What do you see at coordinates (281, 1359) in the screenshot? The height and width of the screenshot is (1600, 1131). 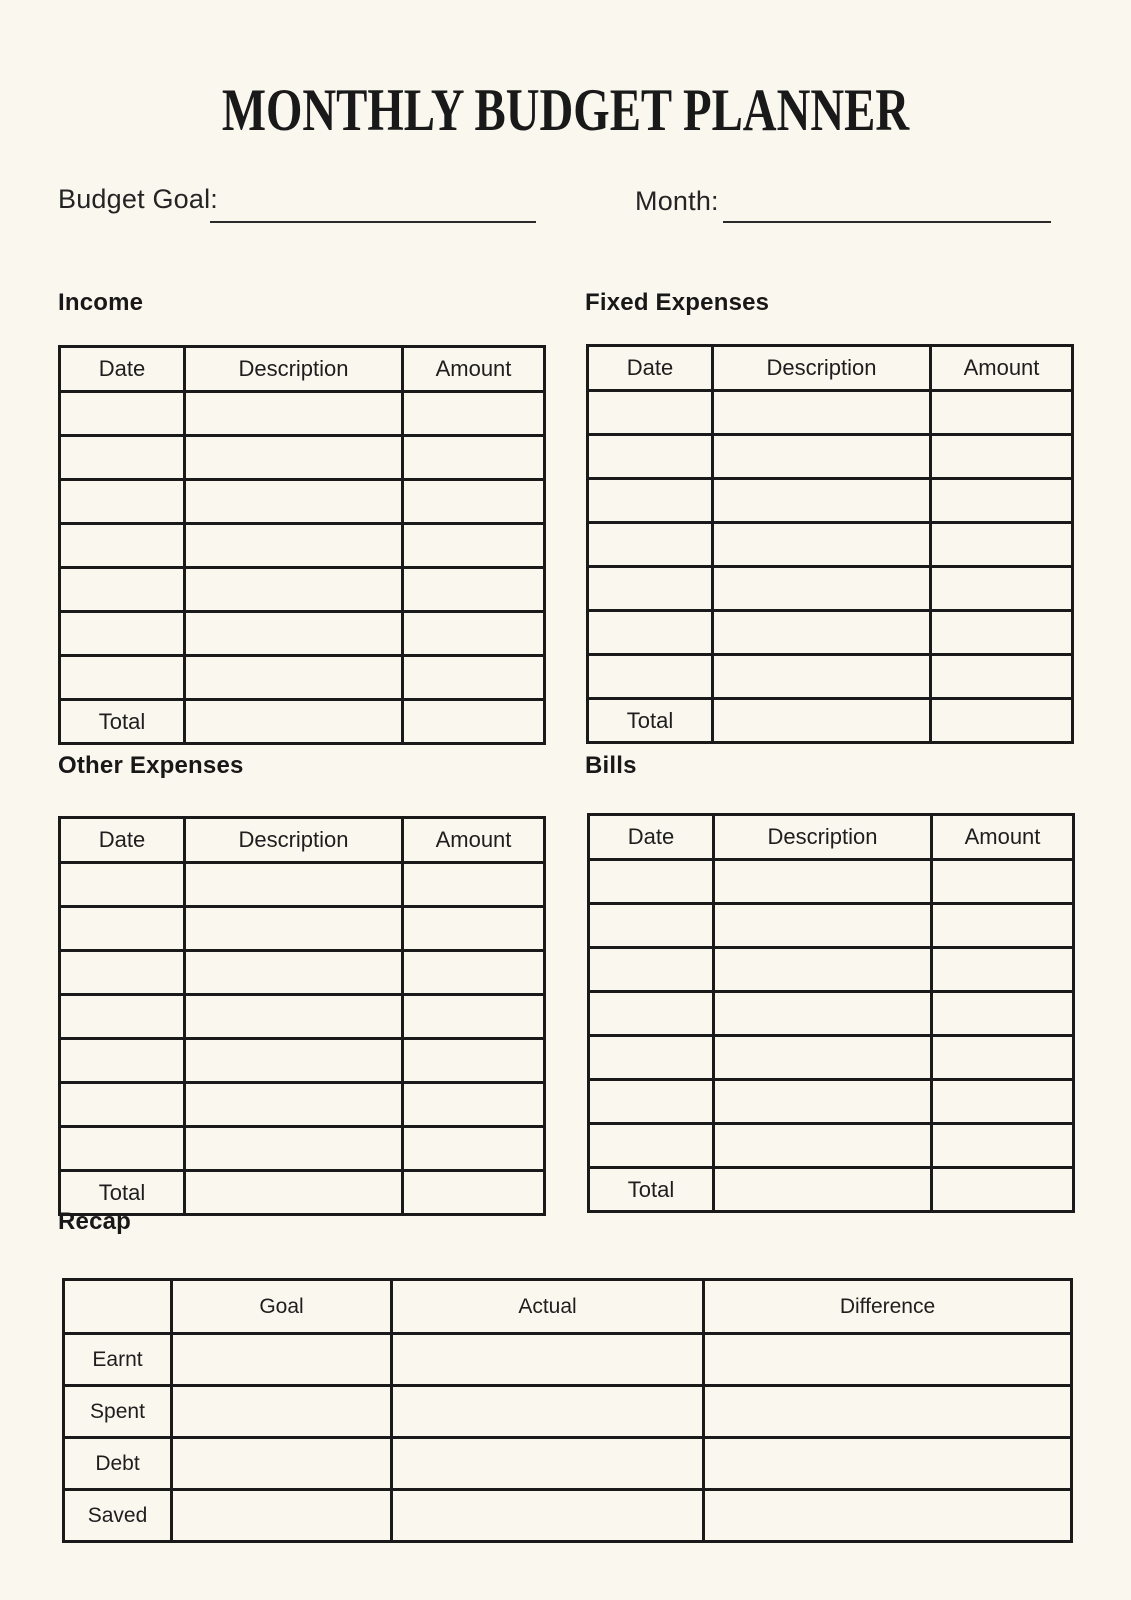 I see `recap-earnt-goal-cell` at bounding box center [281, 1359].